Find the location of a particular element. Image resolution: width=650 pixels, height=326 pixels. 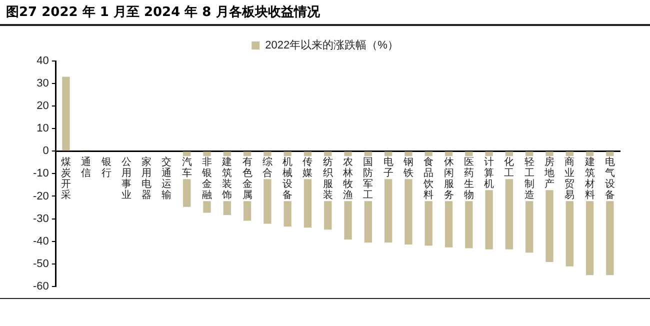

y-tick-label: 40 is located at coordinates (42, 61).